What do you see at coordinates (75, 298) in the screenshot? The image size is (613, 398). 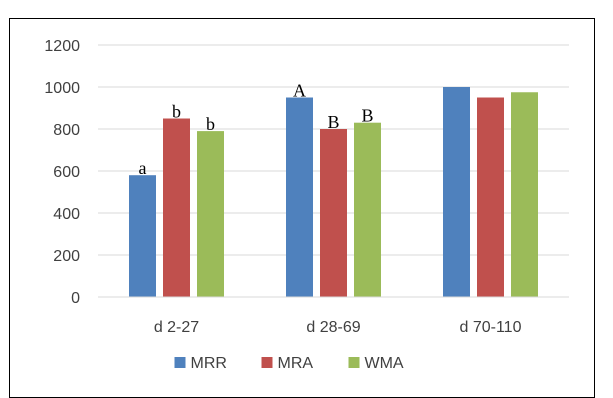 I see `y-tick-label: 0` at bounding box center [75, 298].